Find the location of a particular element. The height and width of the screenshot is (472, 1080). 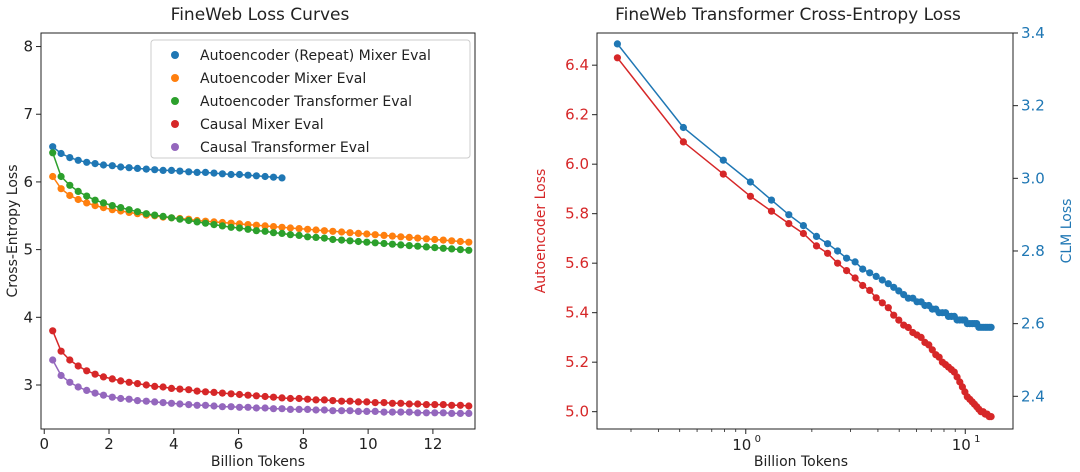

right-right-y-axis: 2.4 2.6 2.8 3.0 3.2 3.4 is located at coordinates (1029, 214).